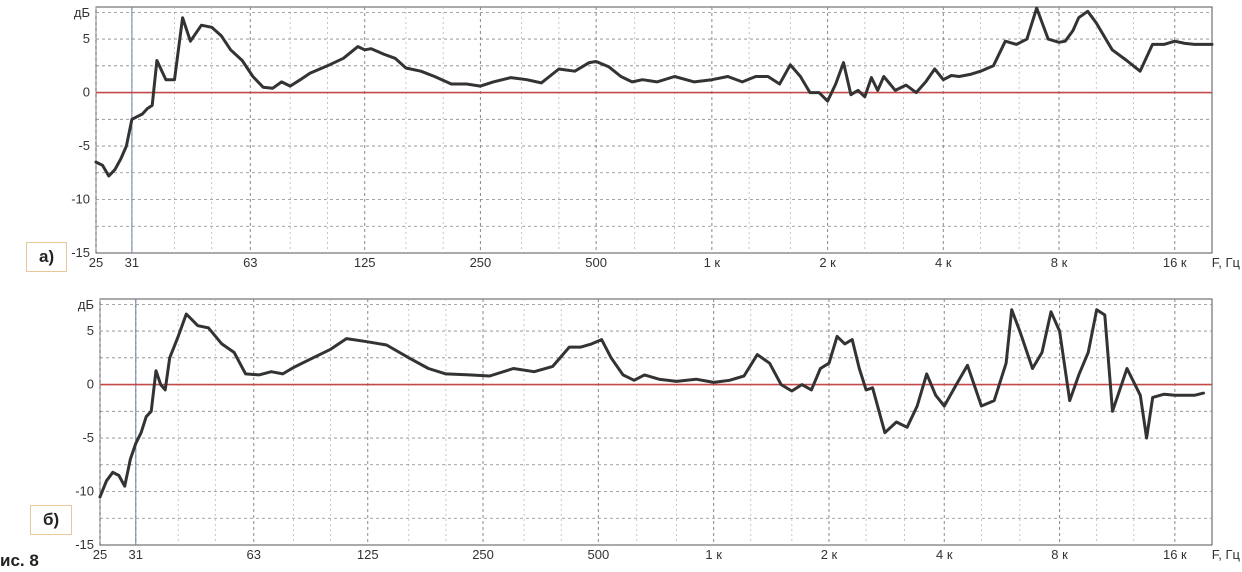 This screenshot has height=572, width=1242. What do you see at coordinates (136, 554) in the screenshot?
I see `panel-b-x-tick-label: 31` at bounding box center [136, 554].